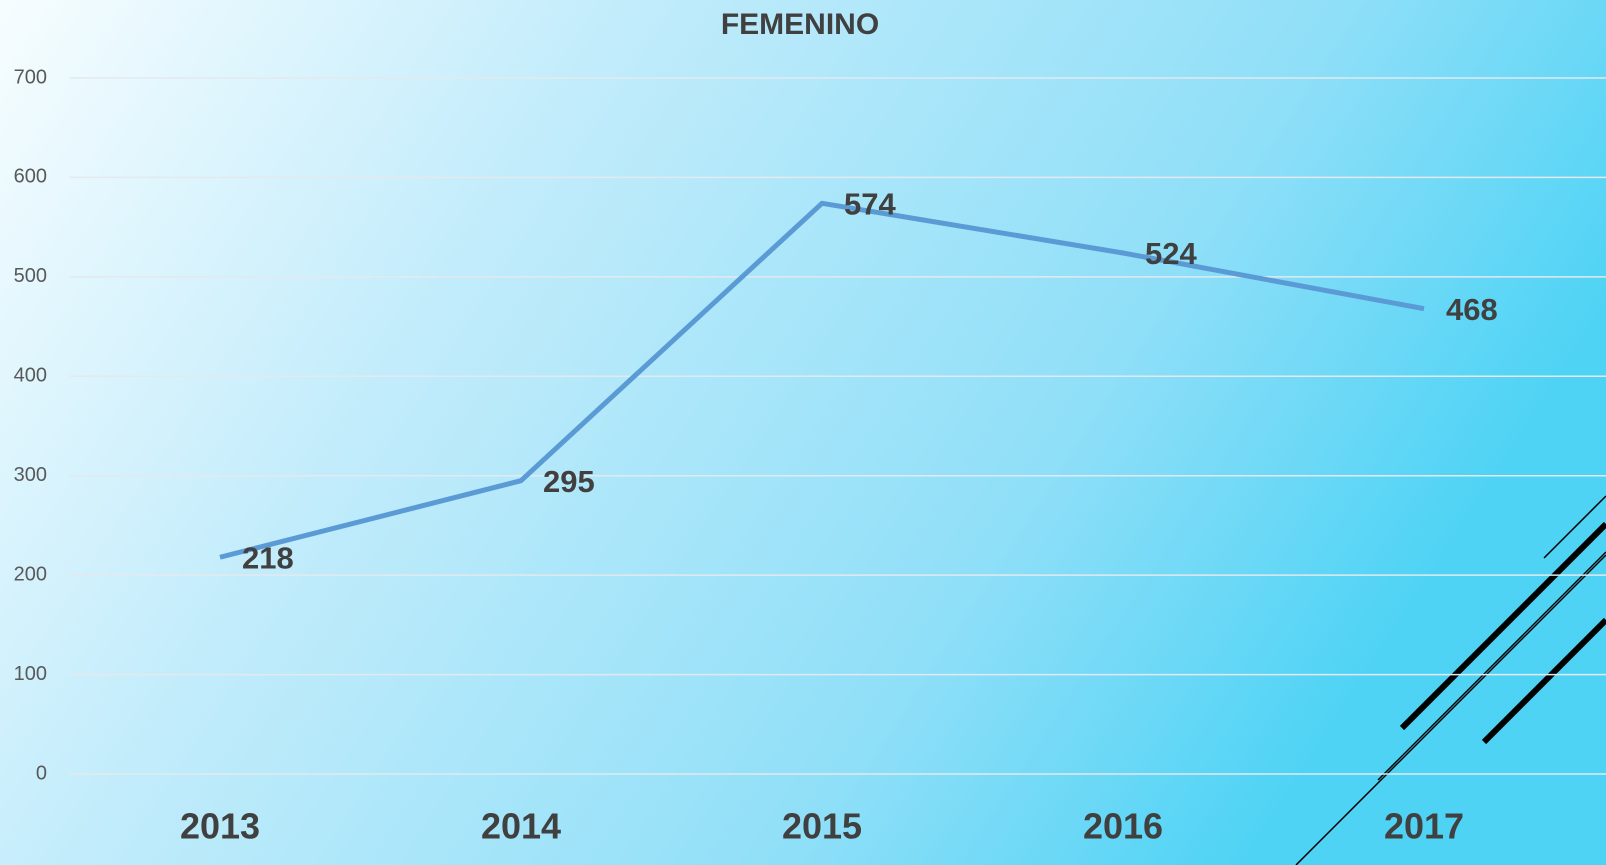 This screenshot has width=1606, height=865. What do you see at coordinates (30, 475) in the screenshot?
I see `y-tick-label: 300` at bounding box center [30, 475].